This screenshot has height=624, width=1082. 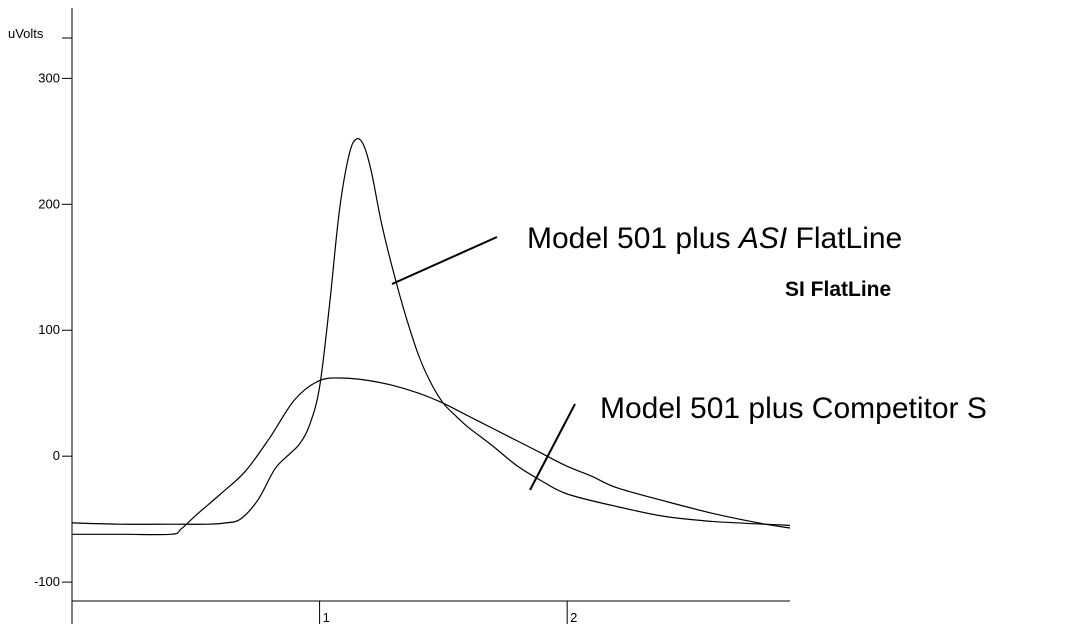 What do you see at coordinates (56, 455) in the screenshot?
I see `y-tick-label: 0` at bounding box center [56, 455].